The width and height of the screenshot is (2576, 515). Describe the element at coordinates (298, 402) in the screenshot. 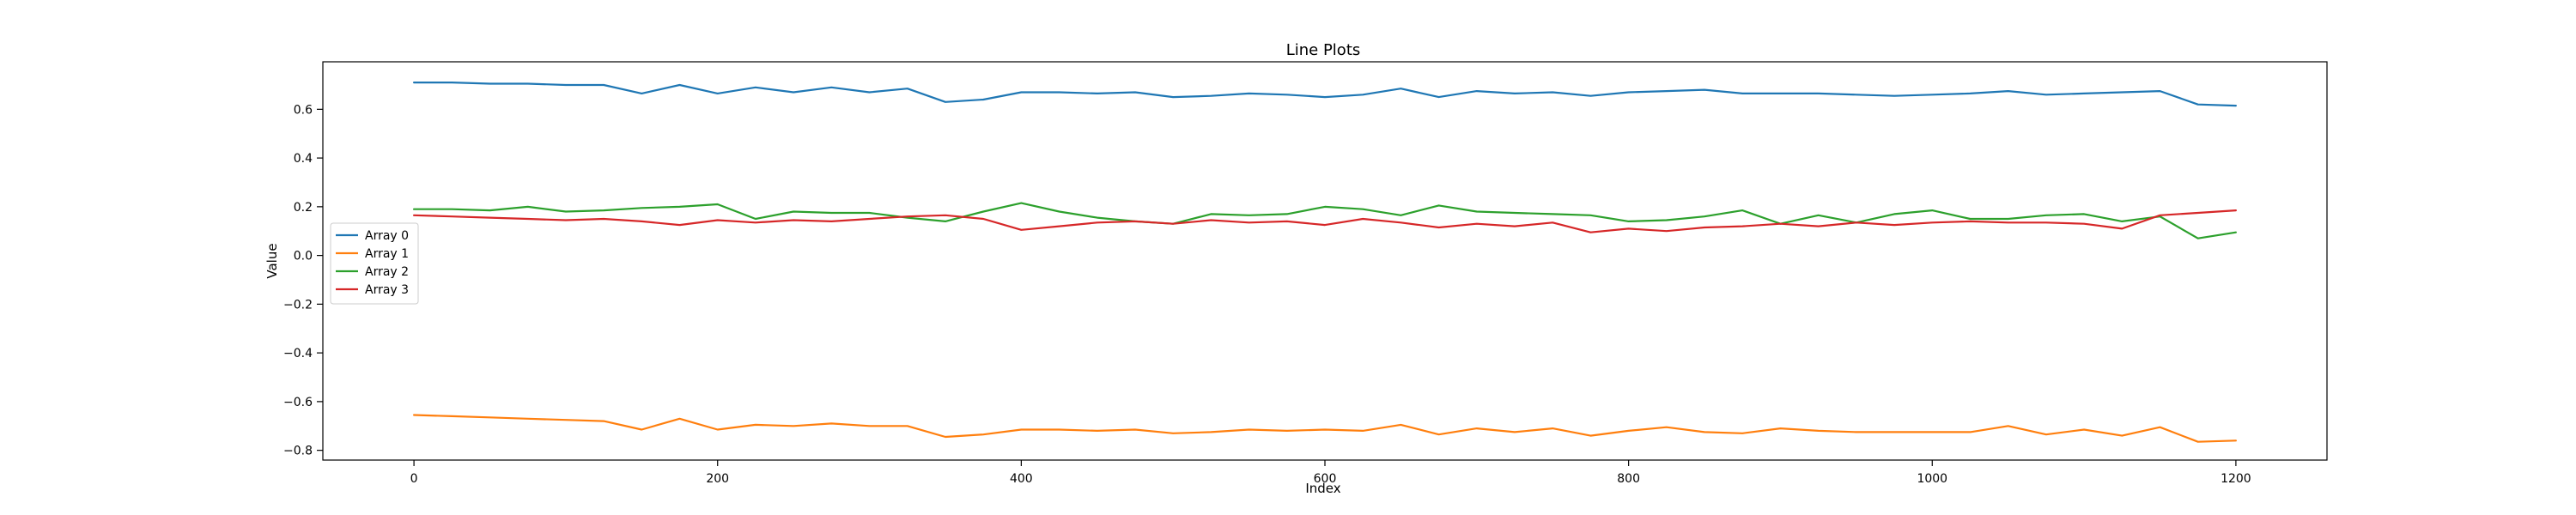

I see `y-tick-label: −0.6` at that location.